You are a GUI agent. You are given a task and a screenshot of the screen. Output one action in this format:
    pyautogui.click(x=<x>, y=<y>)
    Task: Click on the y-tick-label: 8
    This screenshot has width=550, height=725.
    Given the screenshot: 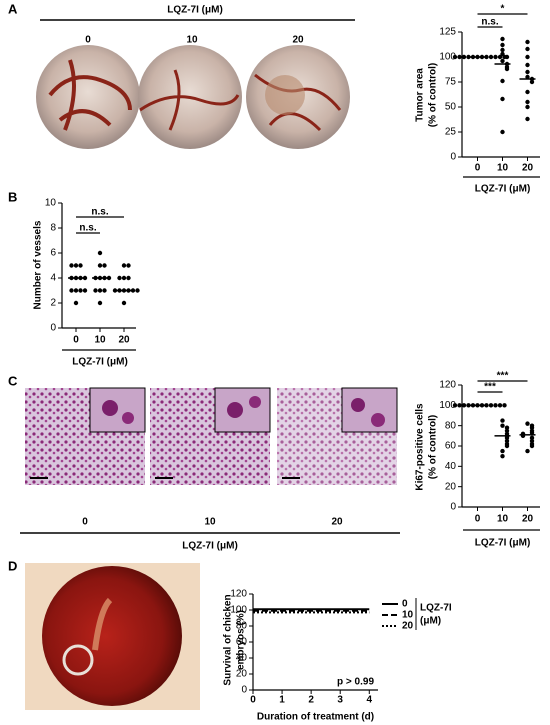 What is the action you would take?
    pyautogui.click(x=53, y=228)
    